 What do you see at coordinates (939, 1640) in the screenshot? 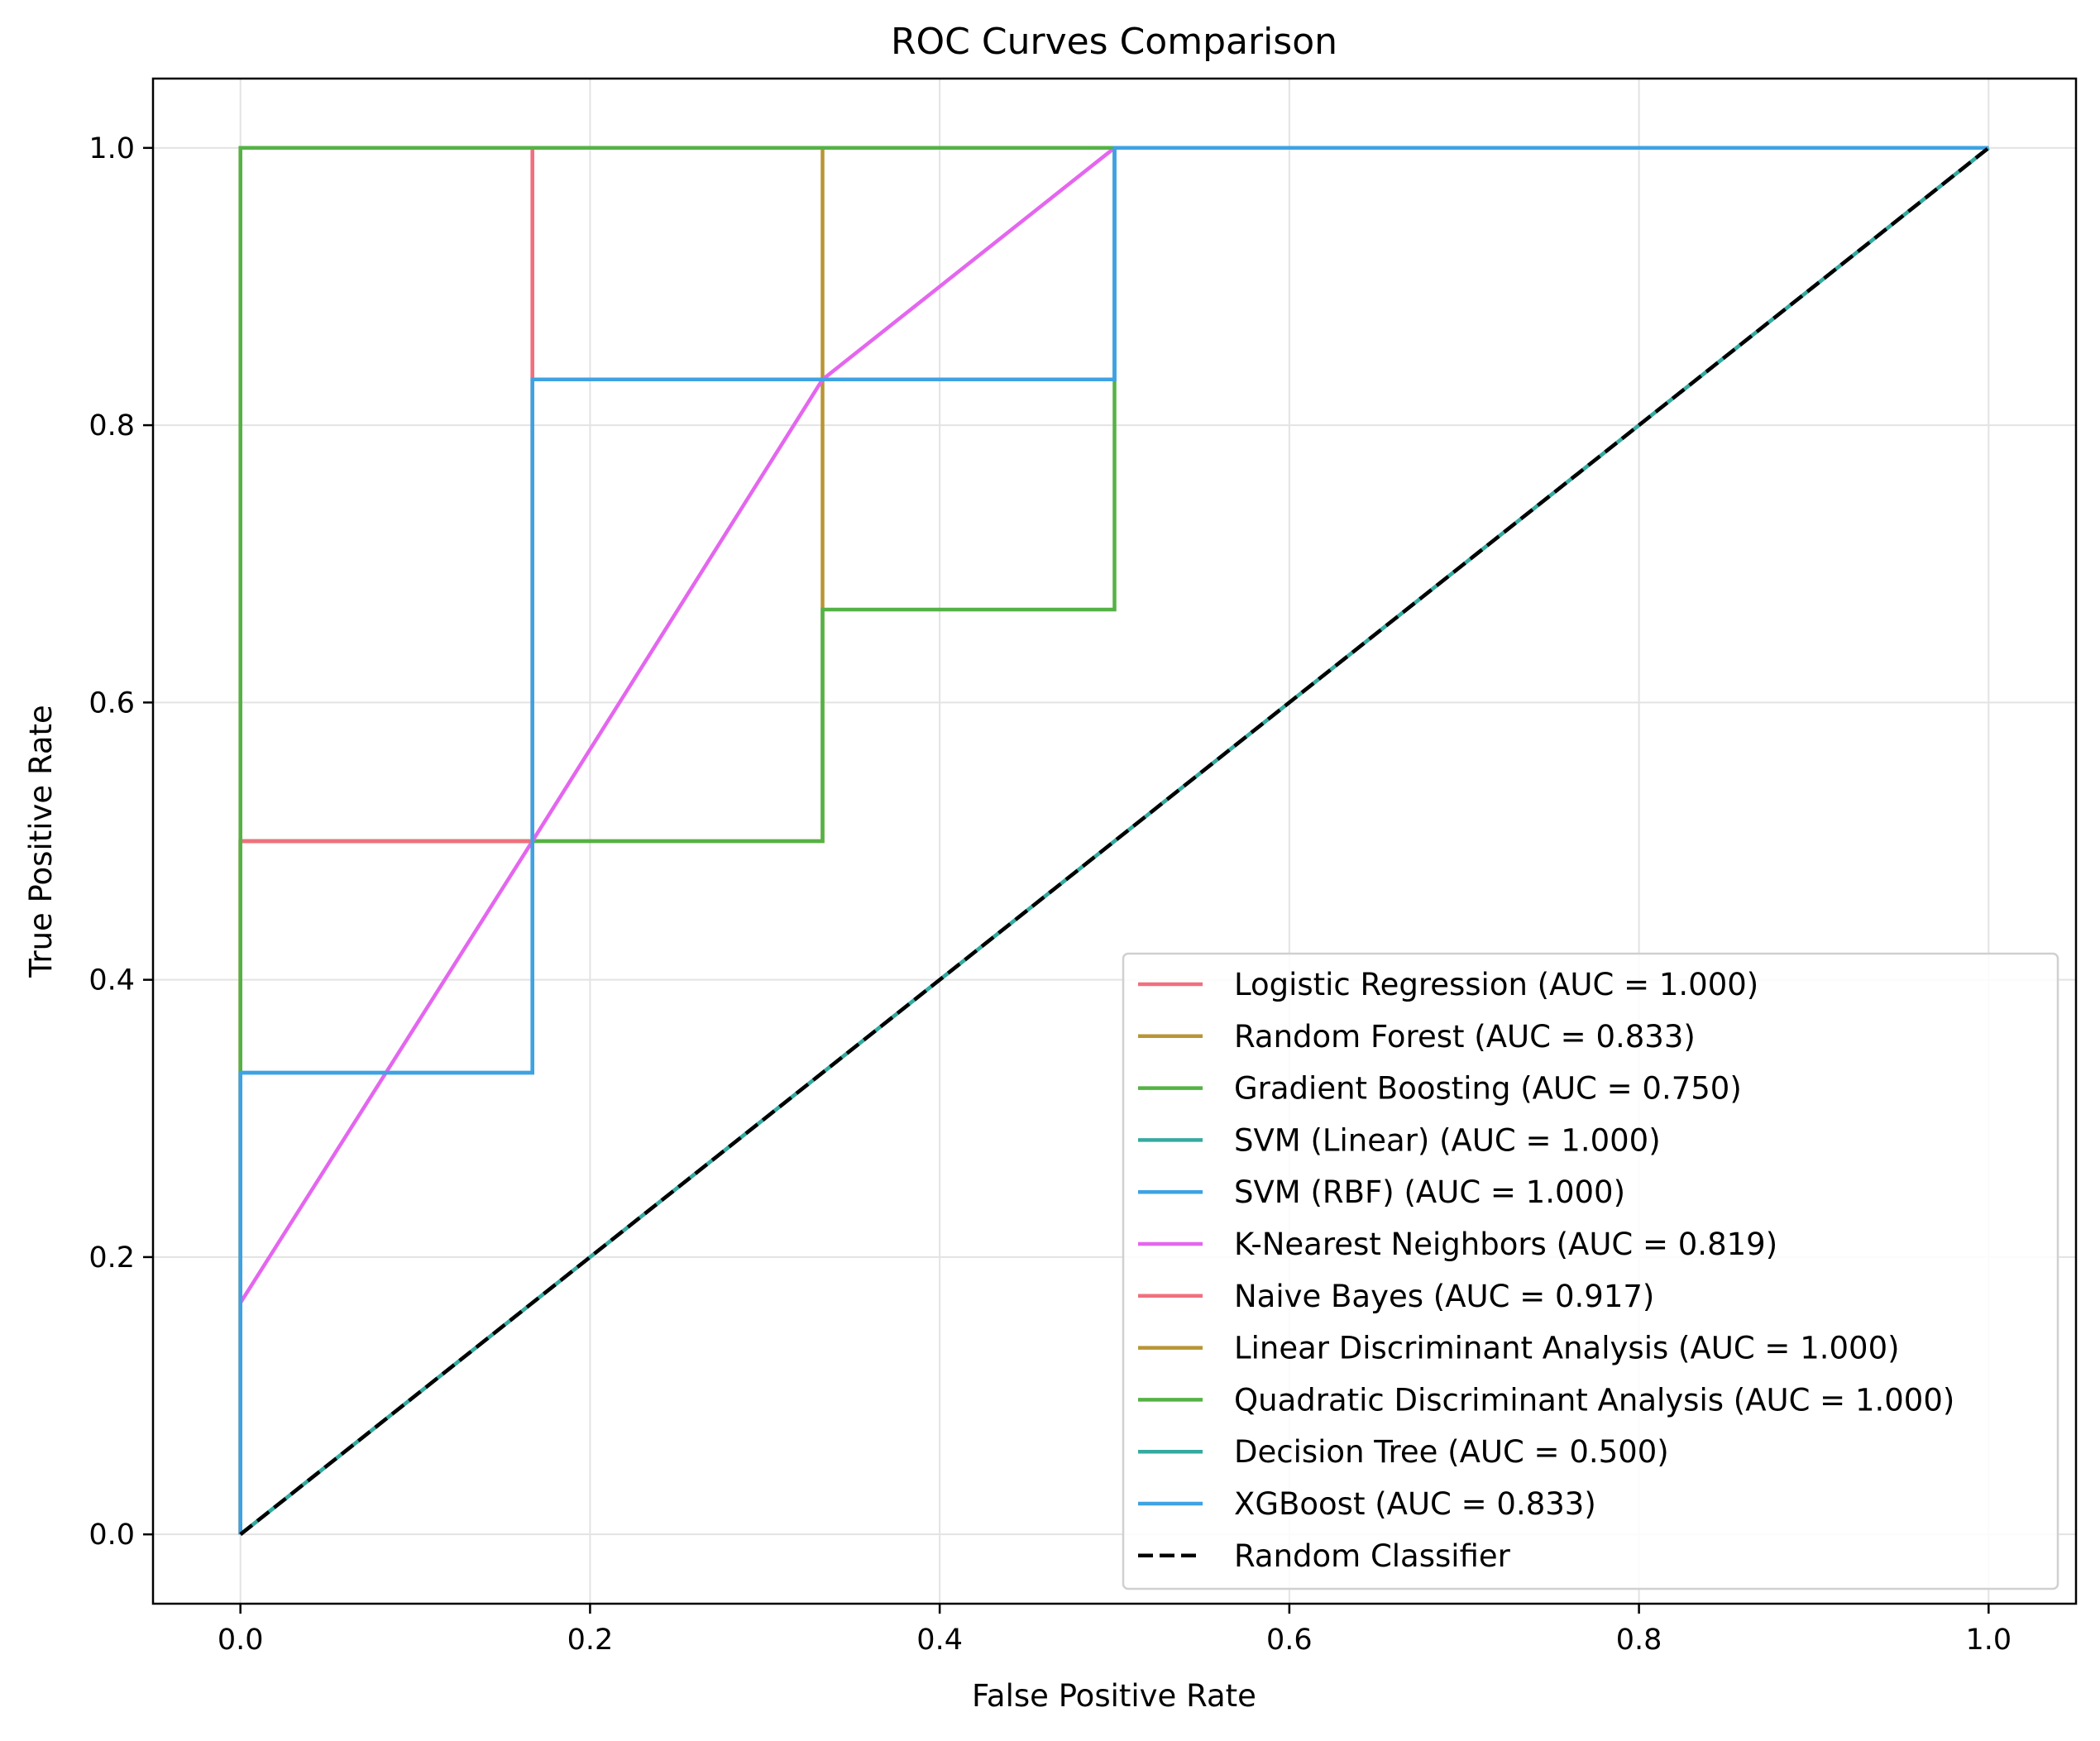
I see `x-tick-label: 0.4` at bounding box center [939, 1640].